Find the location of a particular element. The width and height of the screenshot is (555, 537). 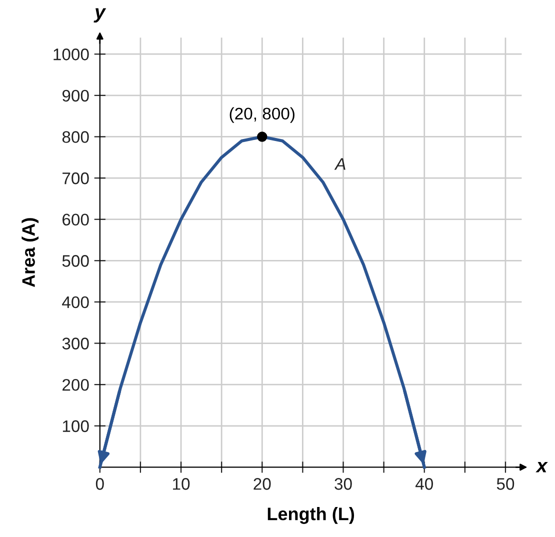

x-tick-label: 20 is located at coordinates (262, 484).